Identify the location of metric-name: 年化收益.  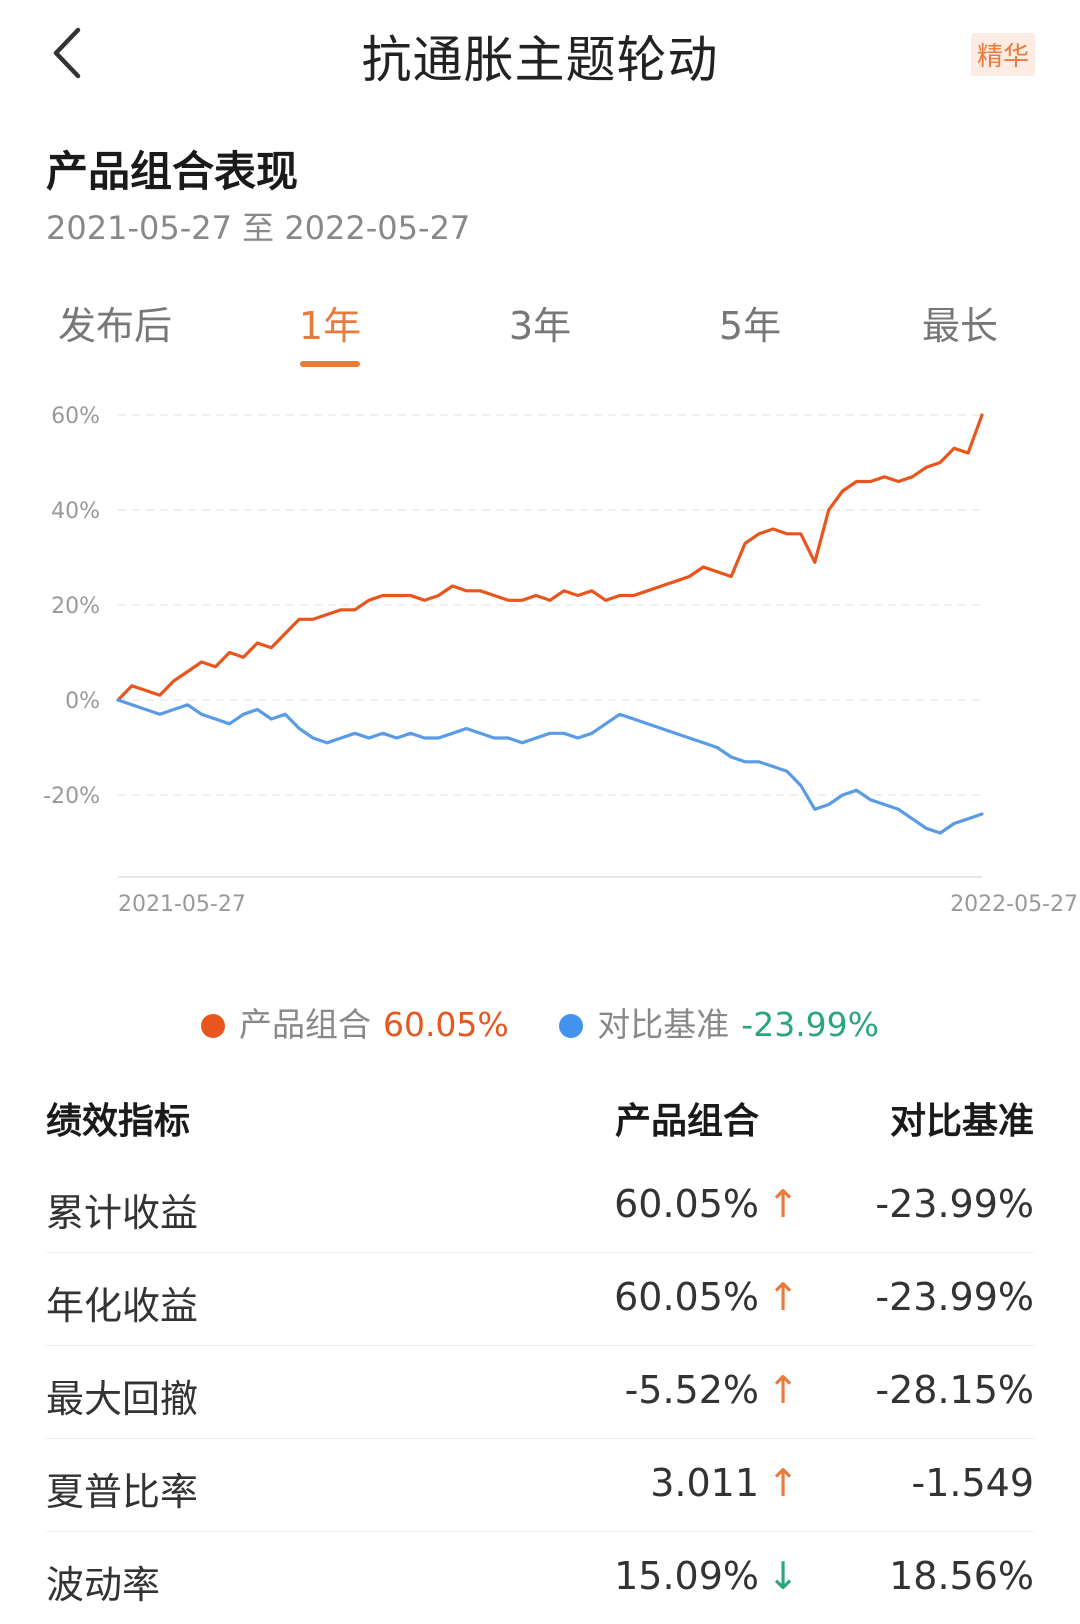
(122, 1306).